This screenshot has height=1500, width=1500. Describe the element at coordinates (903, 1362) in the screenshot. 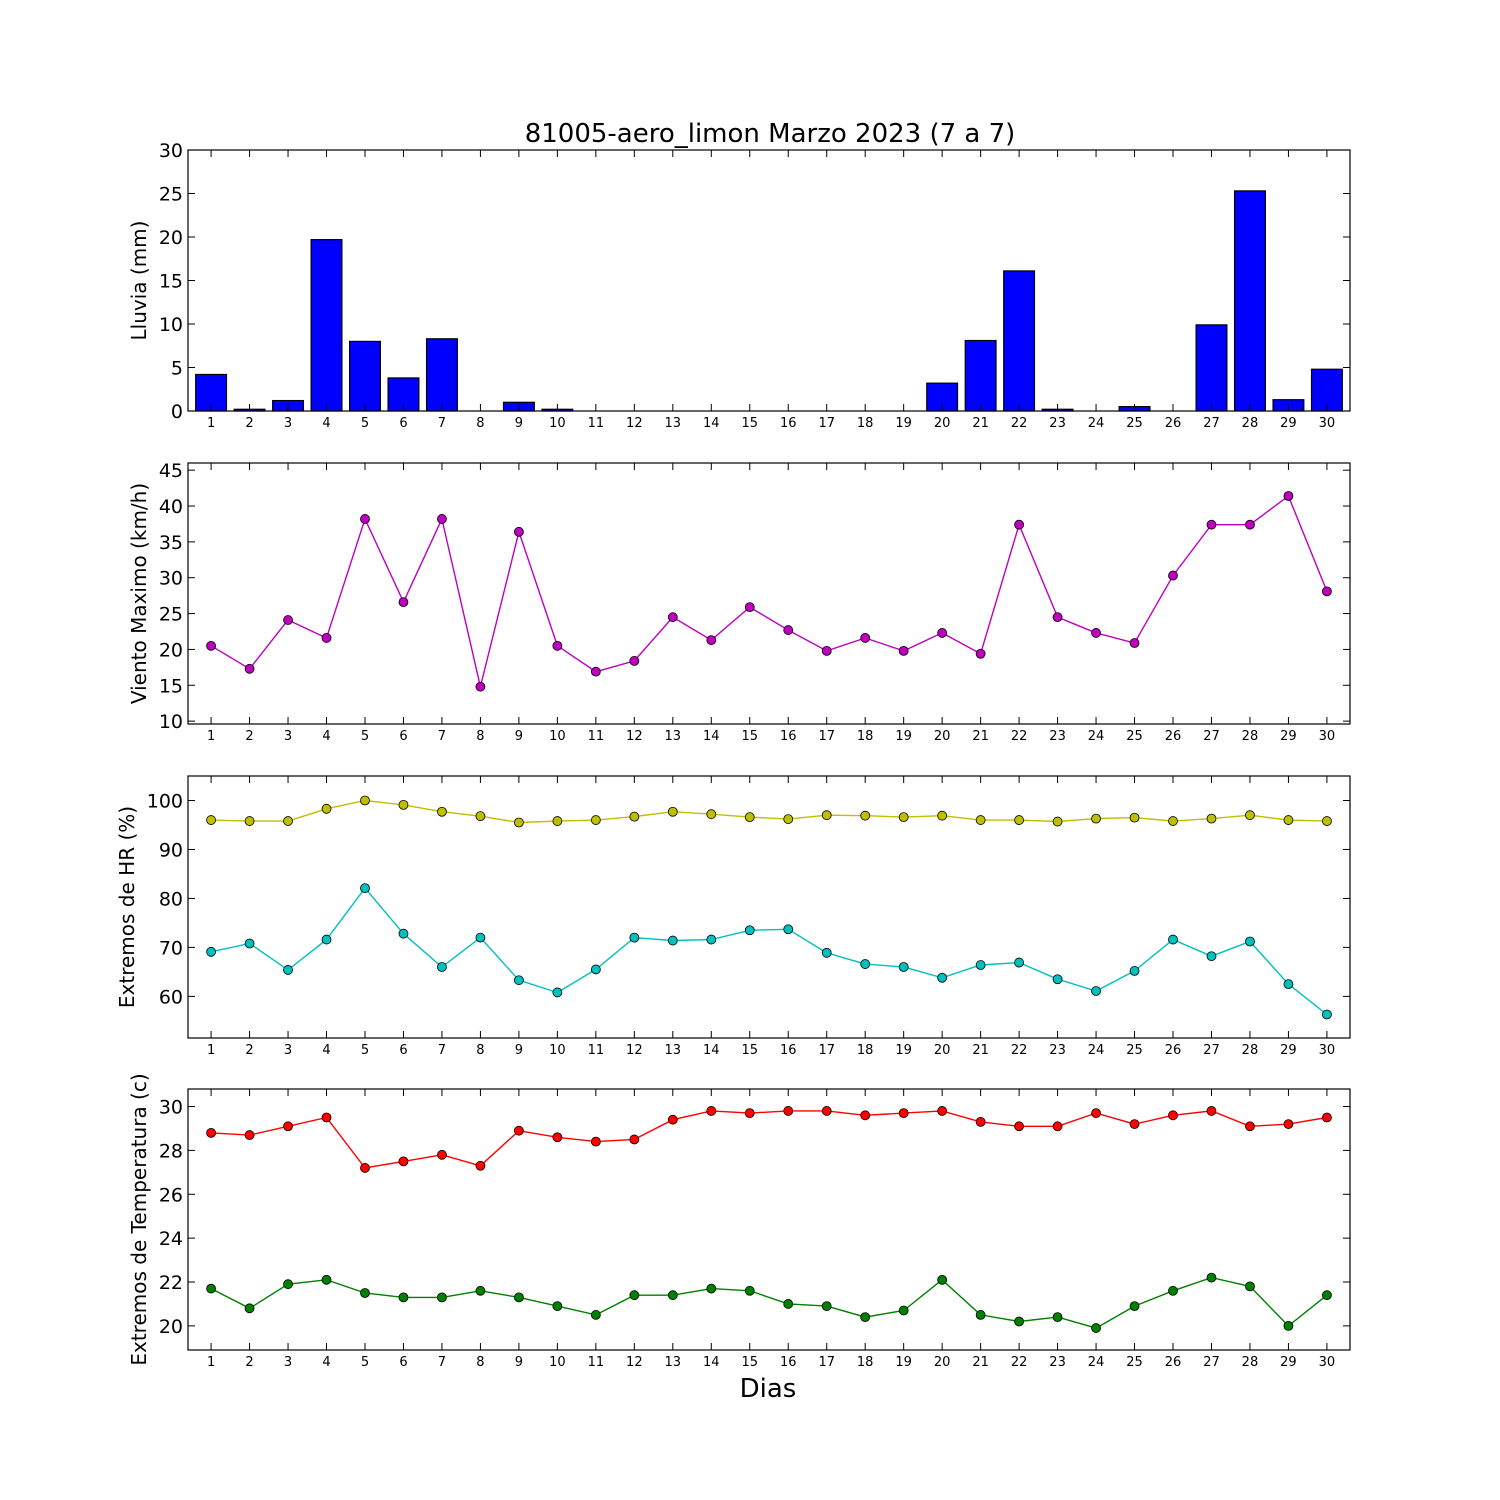

I see `x-tick-label: 19` at that location.